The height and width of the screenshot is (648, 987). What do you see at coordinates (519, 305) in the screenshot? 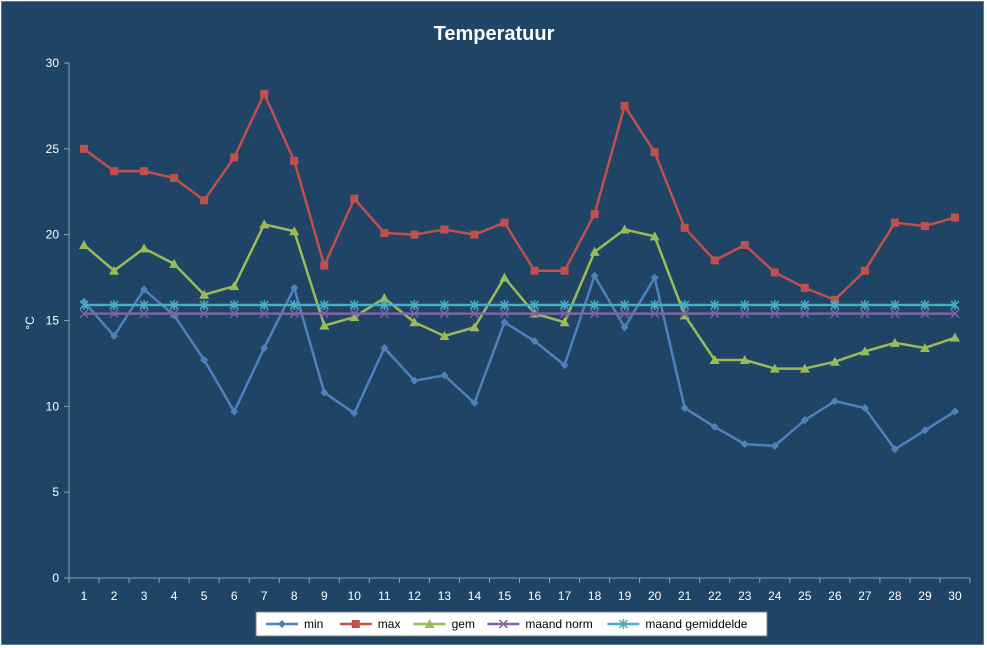
I see `series-maand-gemiddelde` at bounding box center [519, 305].